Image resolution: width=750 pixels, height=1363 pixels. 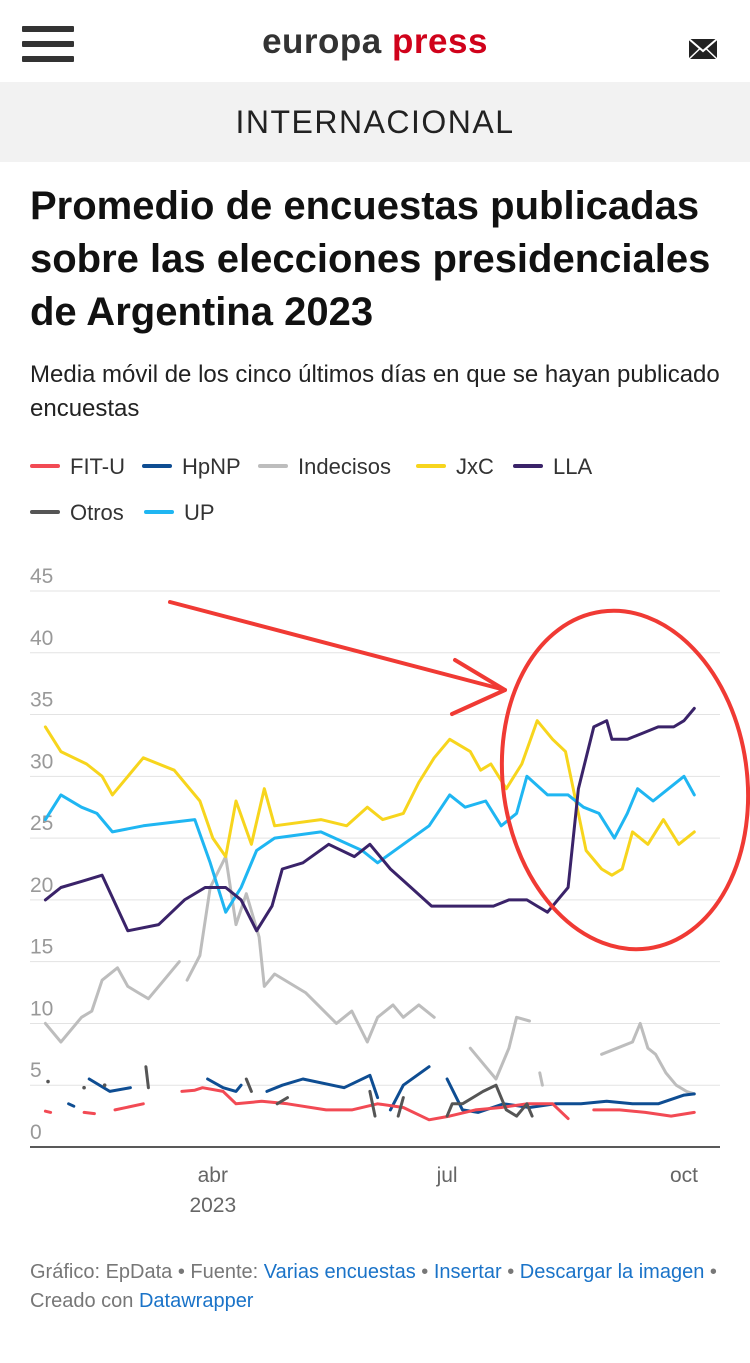 I want to click on legend-item-jxc: JxC, so click(x=455, y=467).